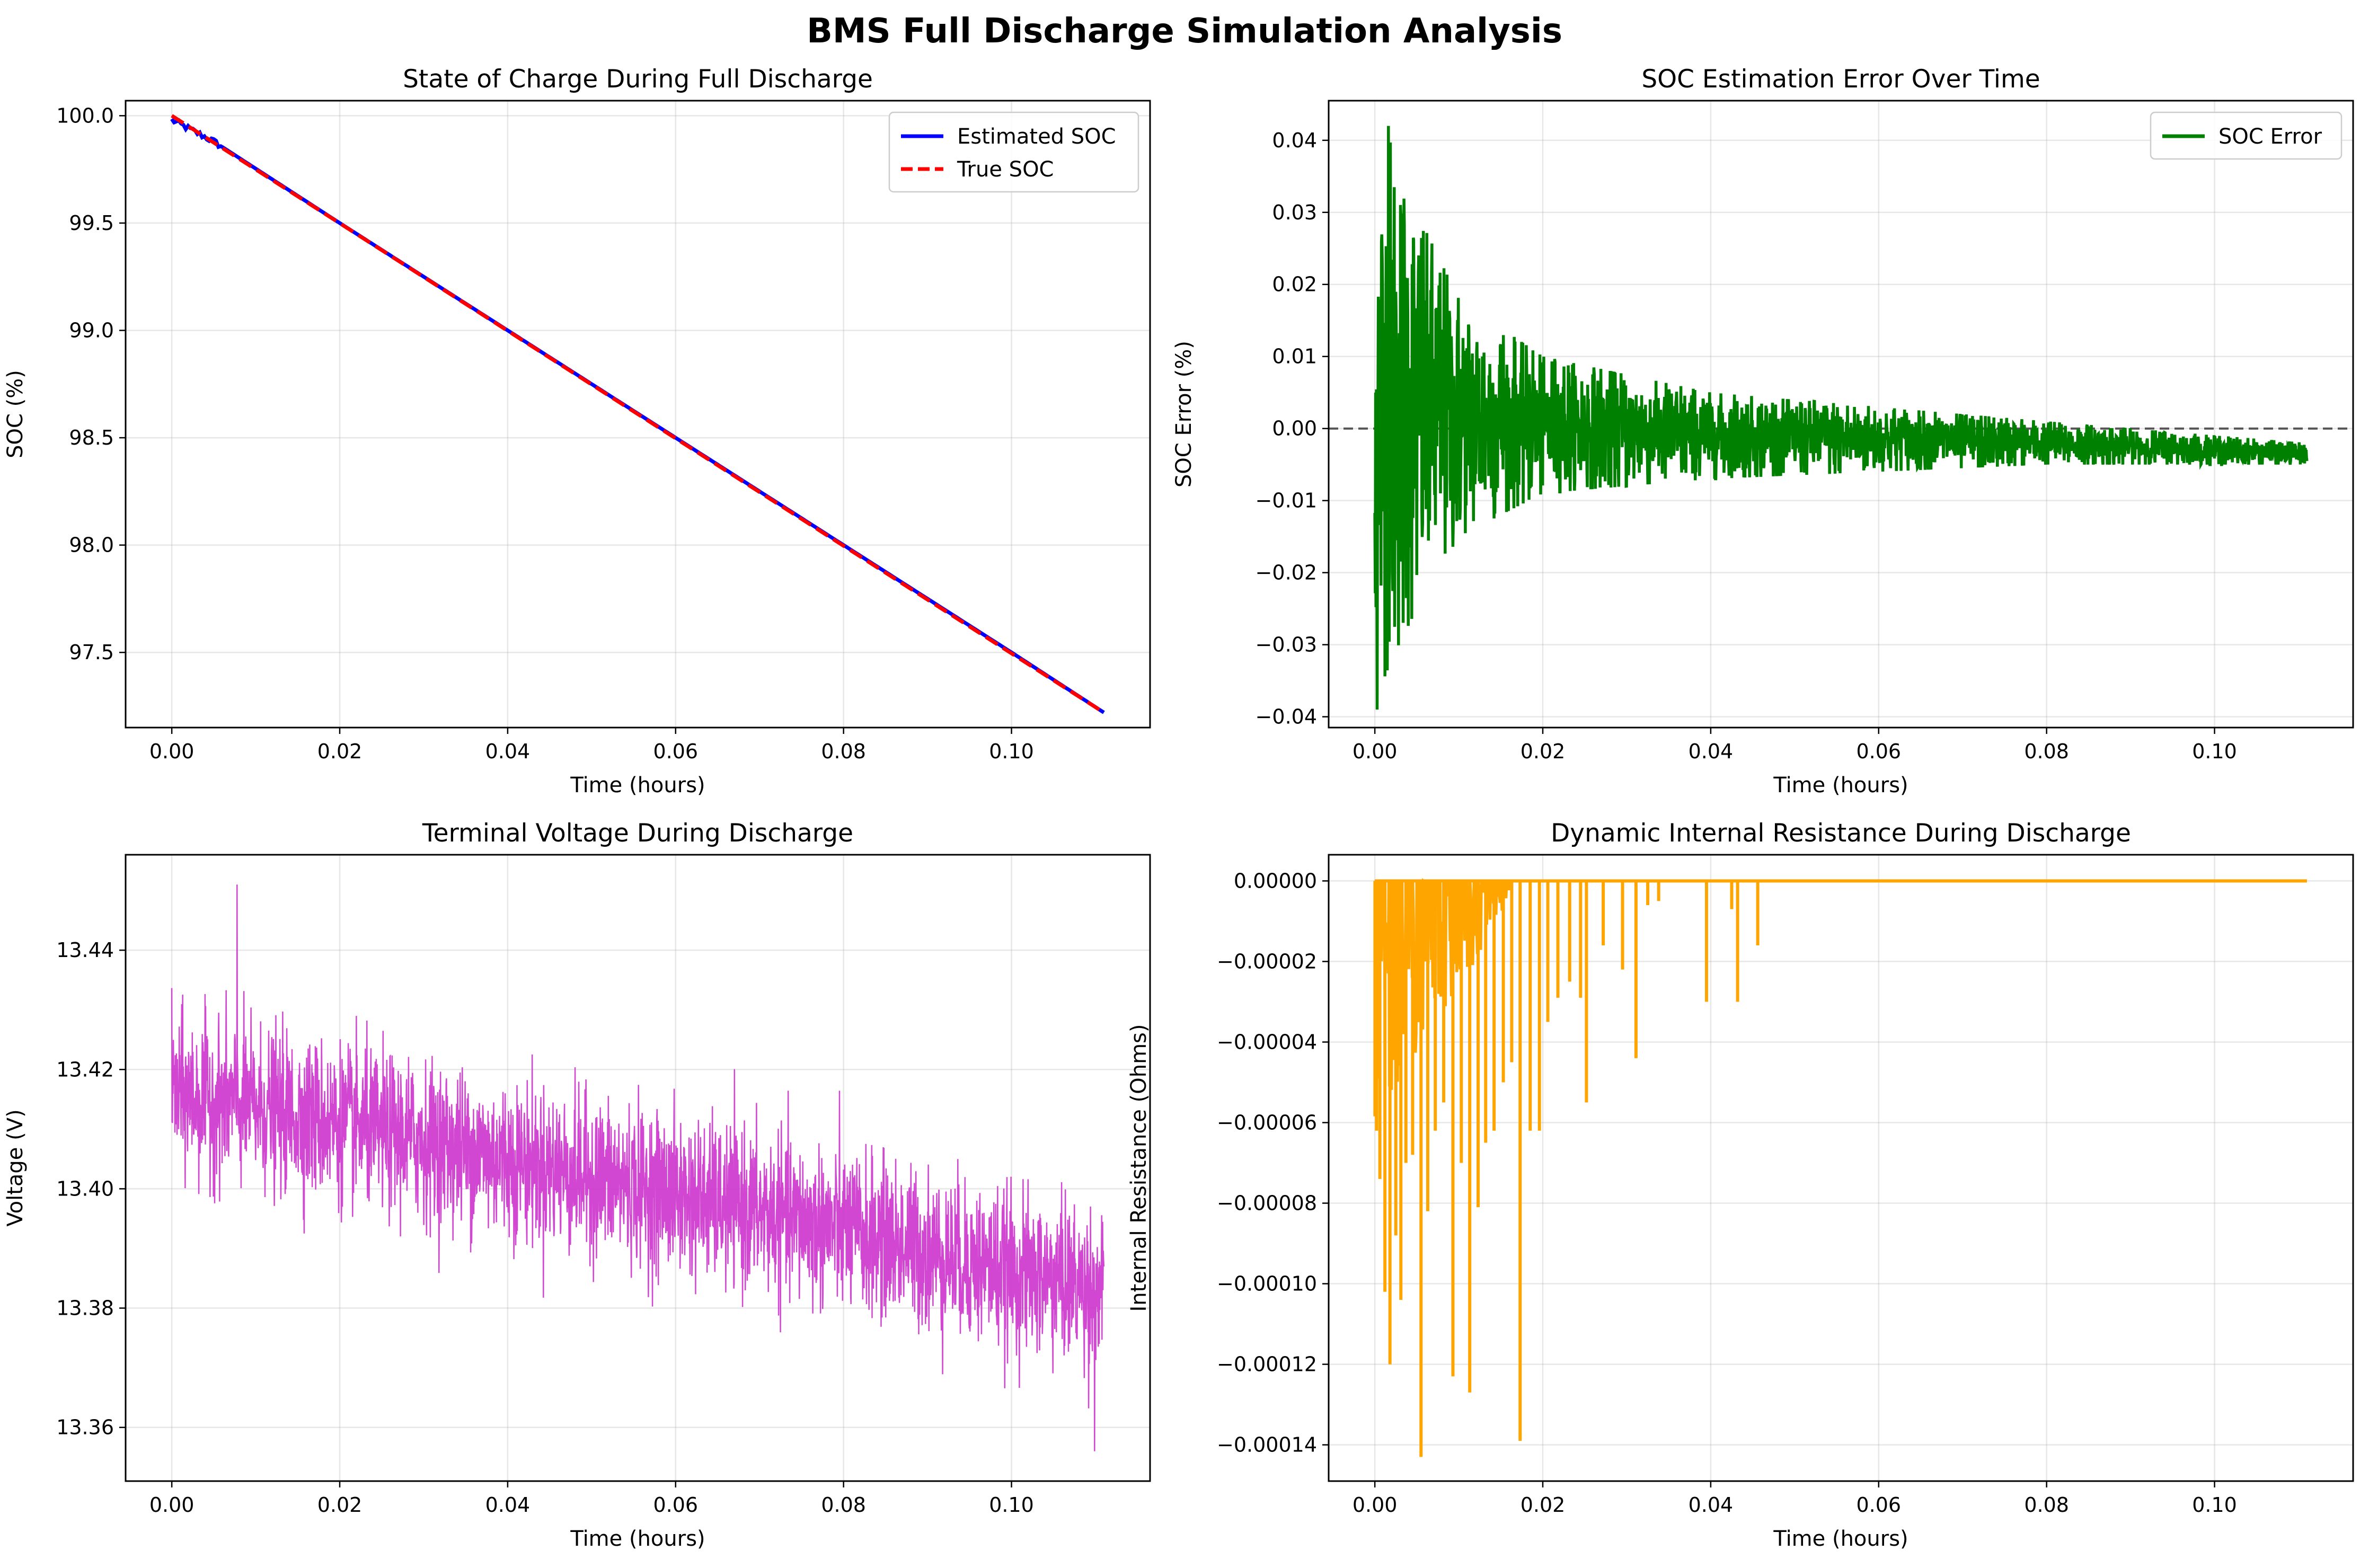 This screenshot has height=1568, width=2369. What do you see at coordinates (638, 79) in the screenshot?
I see `chart-title: State of Charge During Full Discharge` at bounding box center [638, 79].